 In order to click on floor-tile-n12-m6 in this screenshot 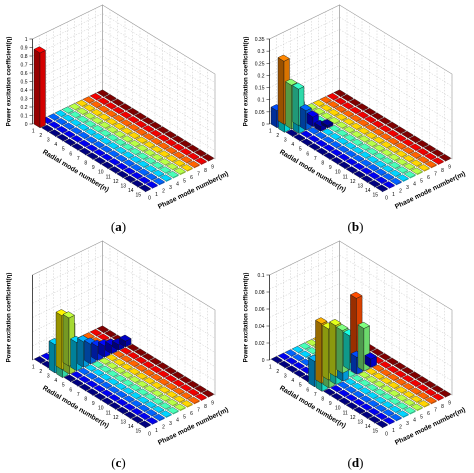, I will do `click(164, 390)`.